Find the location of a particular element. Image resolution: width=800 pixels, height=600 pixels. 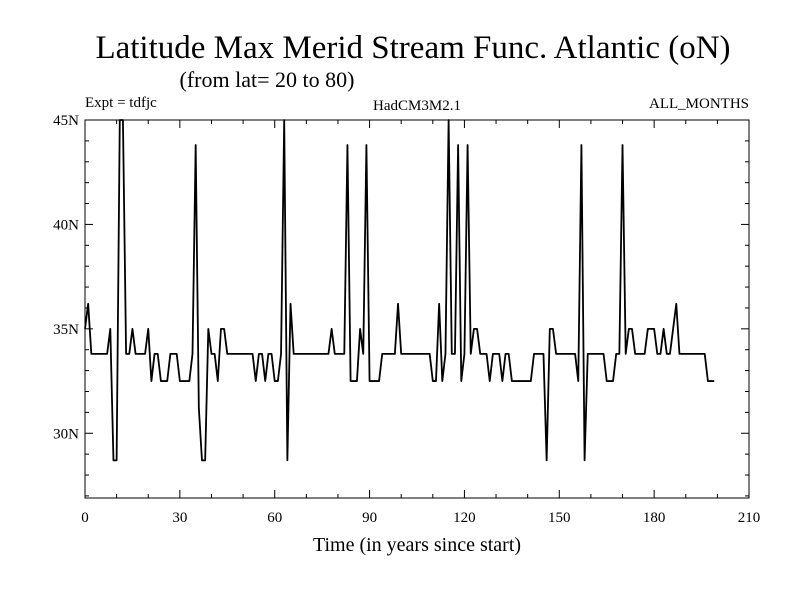

y-tick-label: 40N is located at coordinates (66, 225).